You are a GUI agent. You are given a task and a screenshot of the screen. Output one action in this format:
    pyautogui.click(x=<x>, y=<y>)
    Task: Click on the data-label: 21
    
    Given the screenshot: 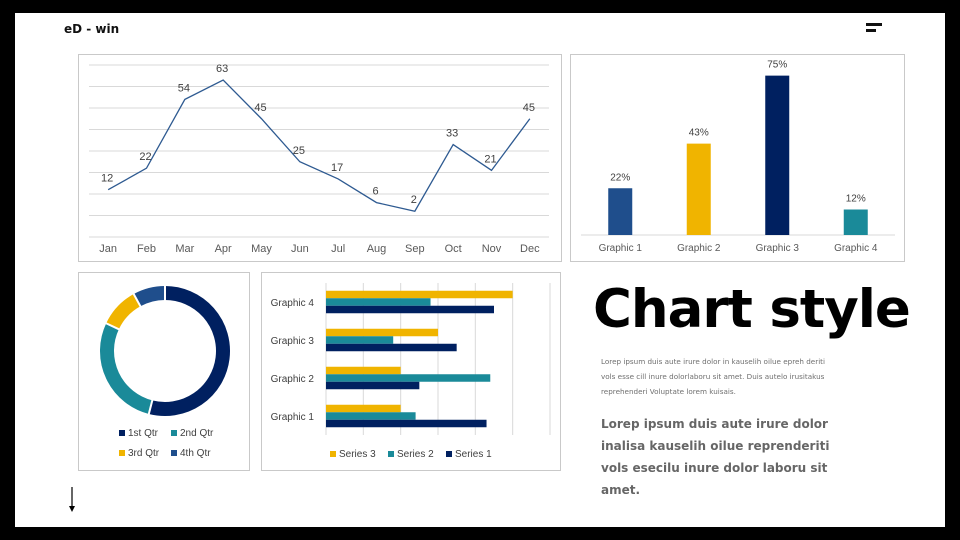 What is the action you would take?
    pyautogui.click(x=490, y=159)
    